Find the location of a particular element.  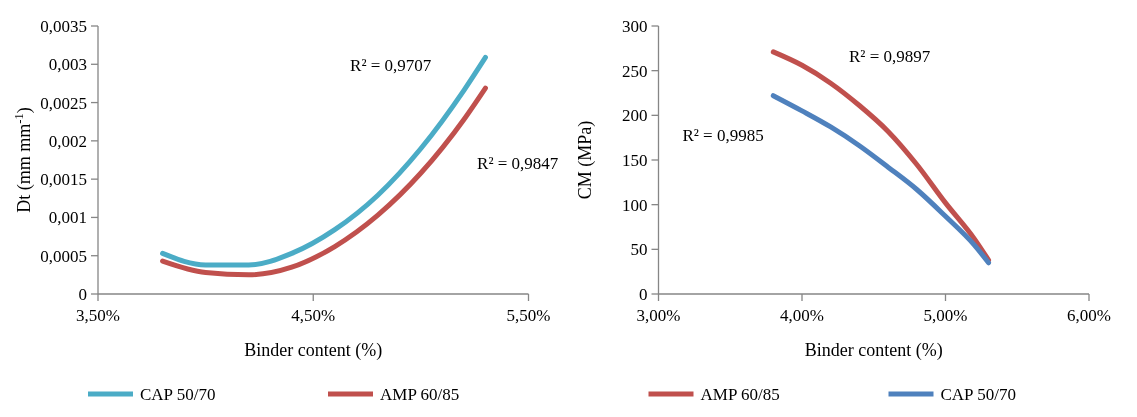

y-tick-label: 0,001 is located at coordinates (67, 218).